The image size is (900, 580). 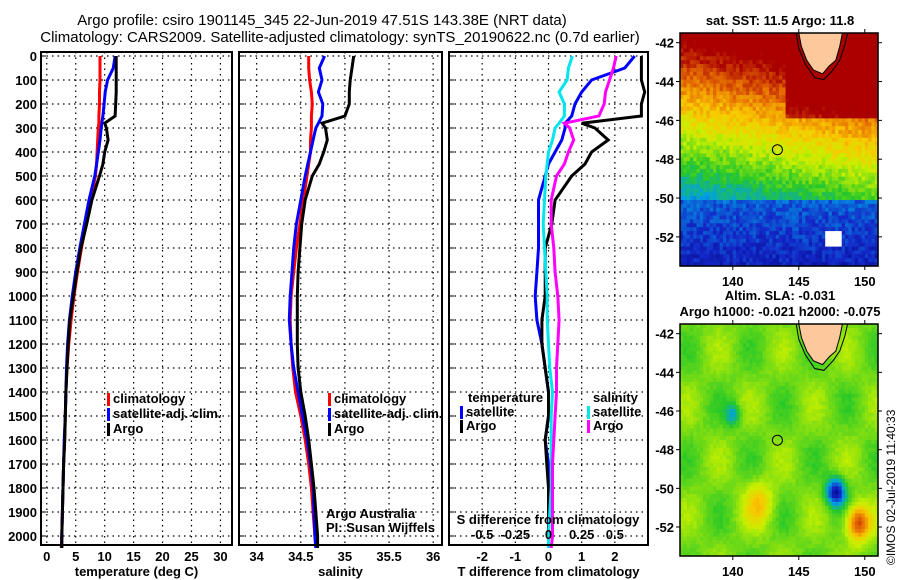 What do you see at coordinates (303, 302) in the screenshot?
I see `salinity-series-climatology` at bounding box center [303, 302].